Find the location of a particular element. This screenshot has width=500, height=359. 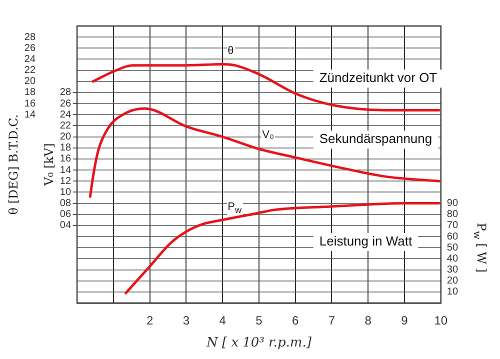

y2-axis-title: V₀ [kV] is located at coordinates (49, 165).